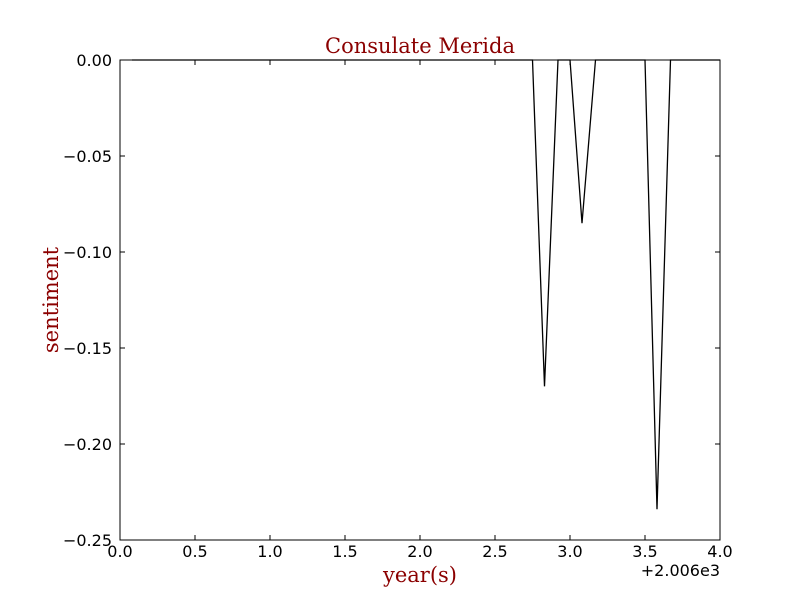  I want to click on x-tick-label: 0.0, so click(119, 551).